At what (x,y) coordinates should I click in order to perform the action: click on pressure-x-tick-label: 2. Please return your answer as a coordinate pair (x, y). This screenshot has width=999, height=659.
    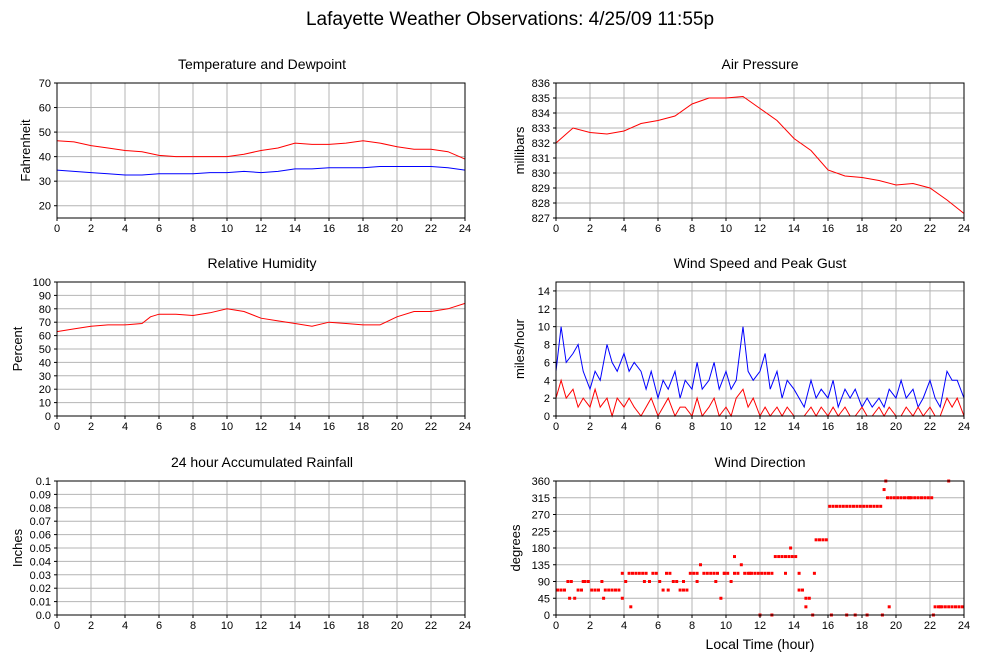
    Looking at the image, I should click on (590, 229).